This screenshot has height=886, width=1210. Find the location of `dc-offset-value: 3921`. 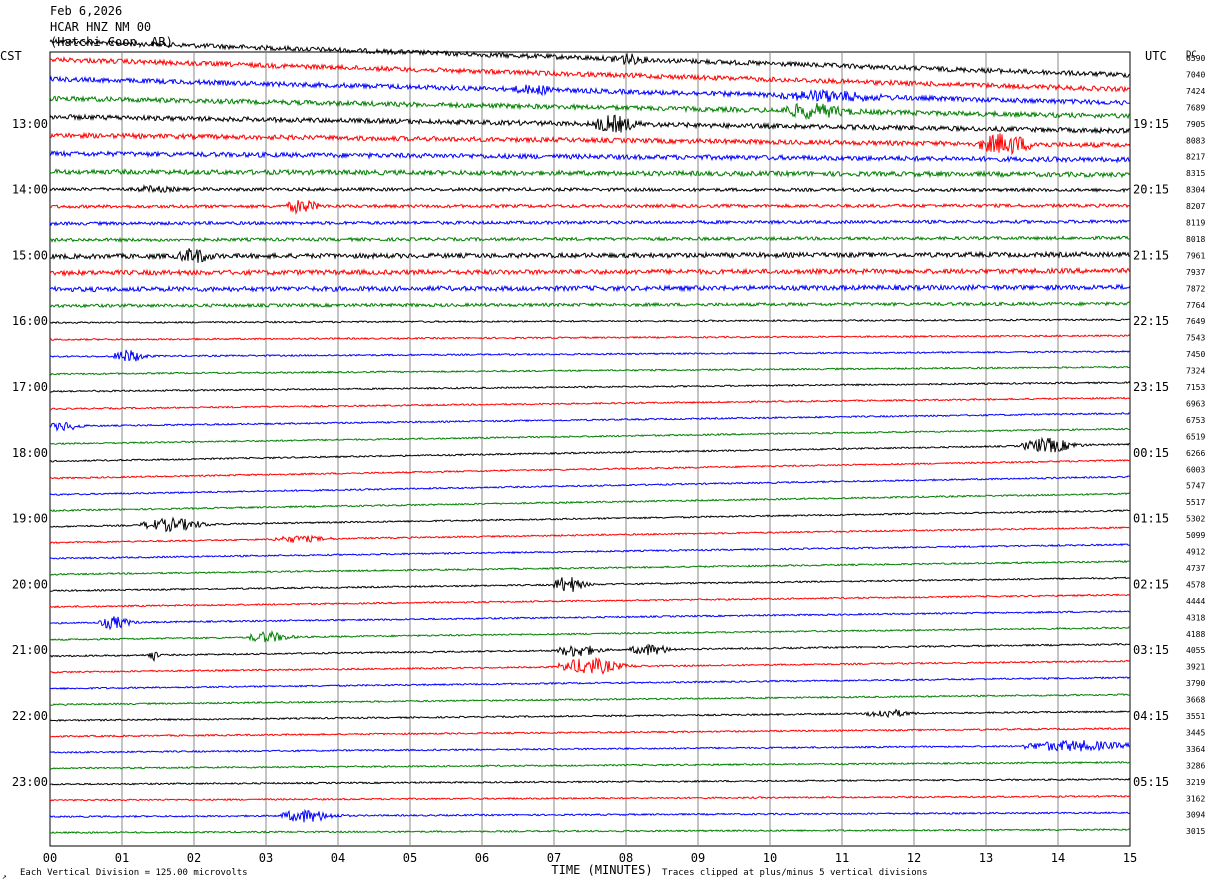

dc-offset-value: 3921 is located at coordinates (1195, 667).